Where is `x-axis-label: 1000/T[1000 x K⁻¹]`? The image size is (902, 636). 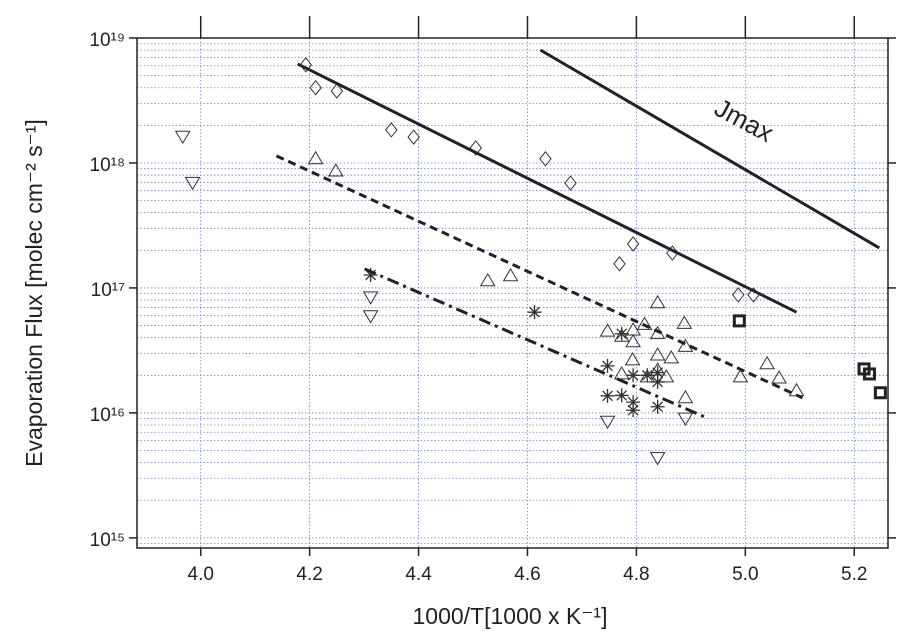 x-axis-label: 1000/T[1000 x K⁻¹] is located at coordinates (510, 616).